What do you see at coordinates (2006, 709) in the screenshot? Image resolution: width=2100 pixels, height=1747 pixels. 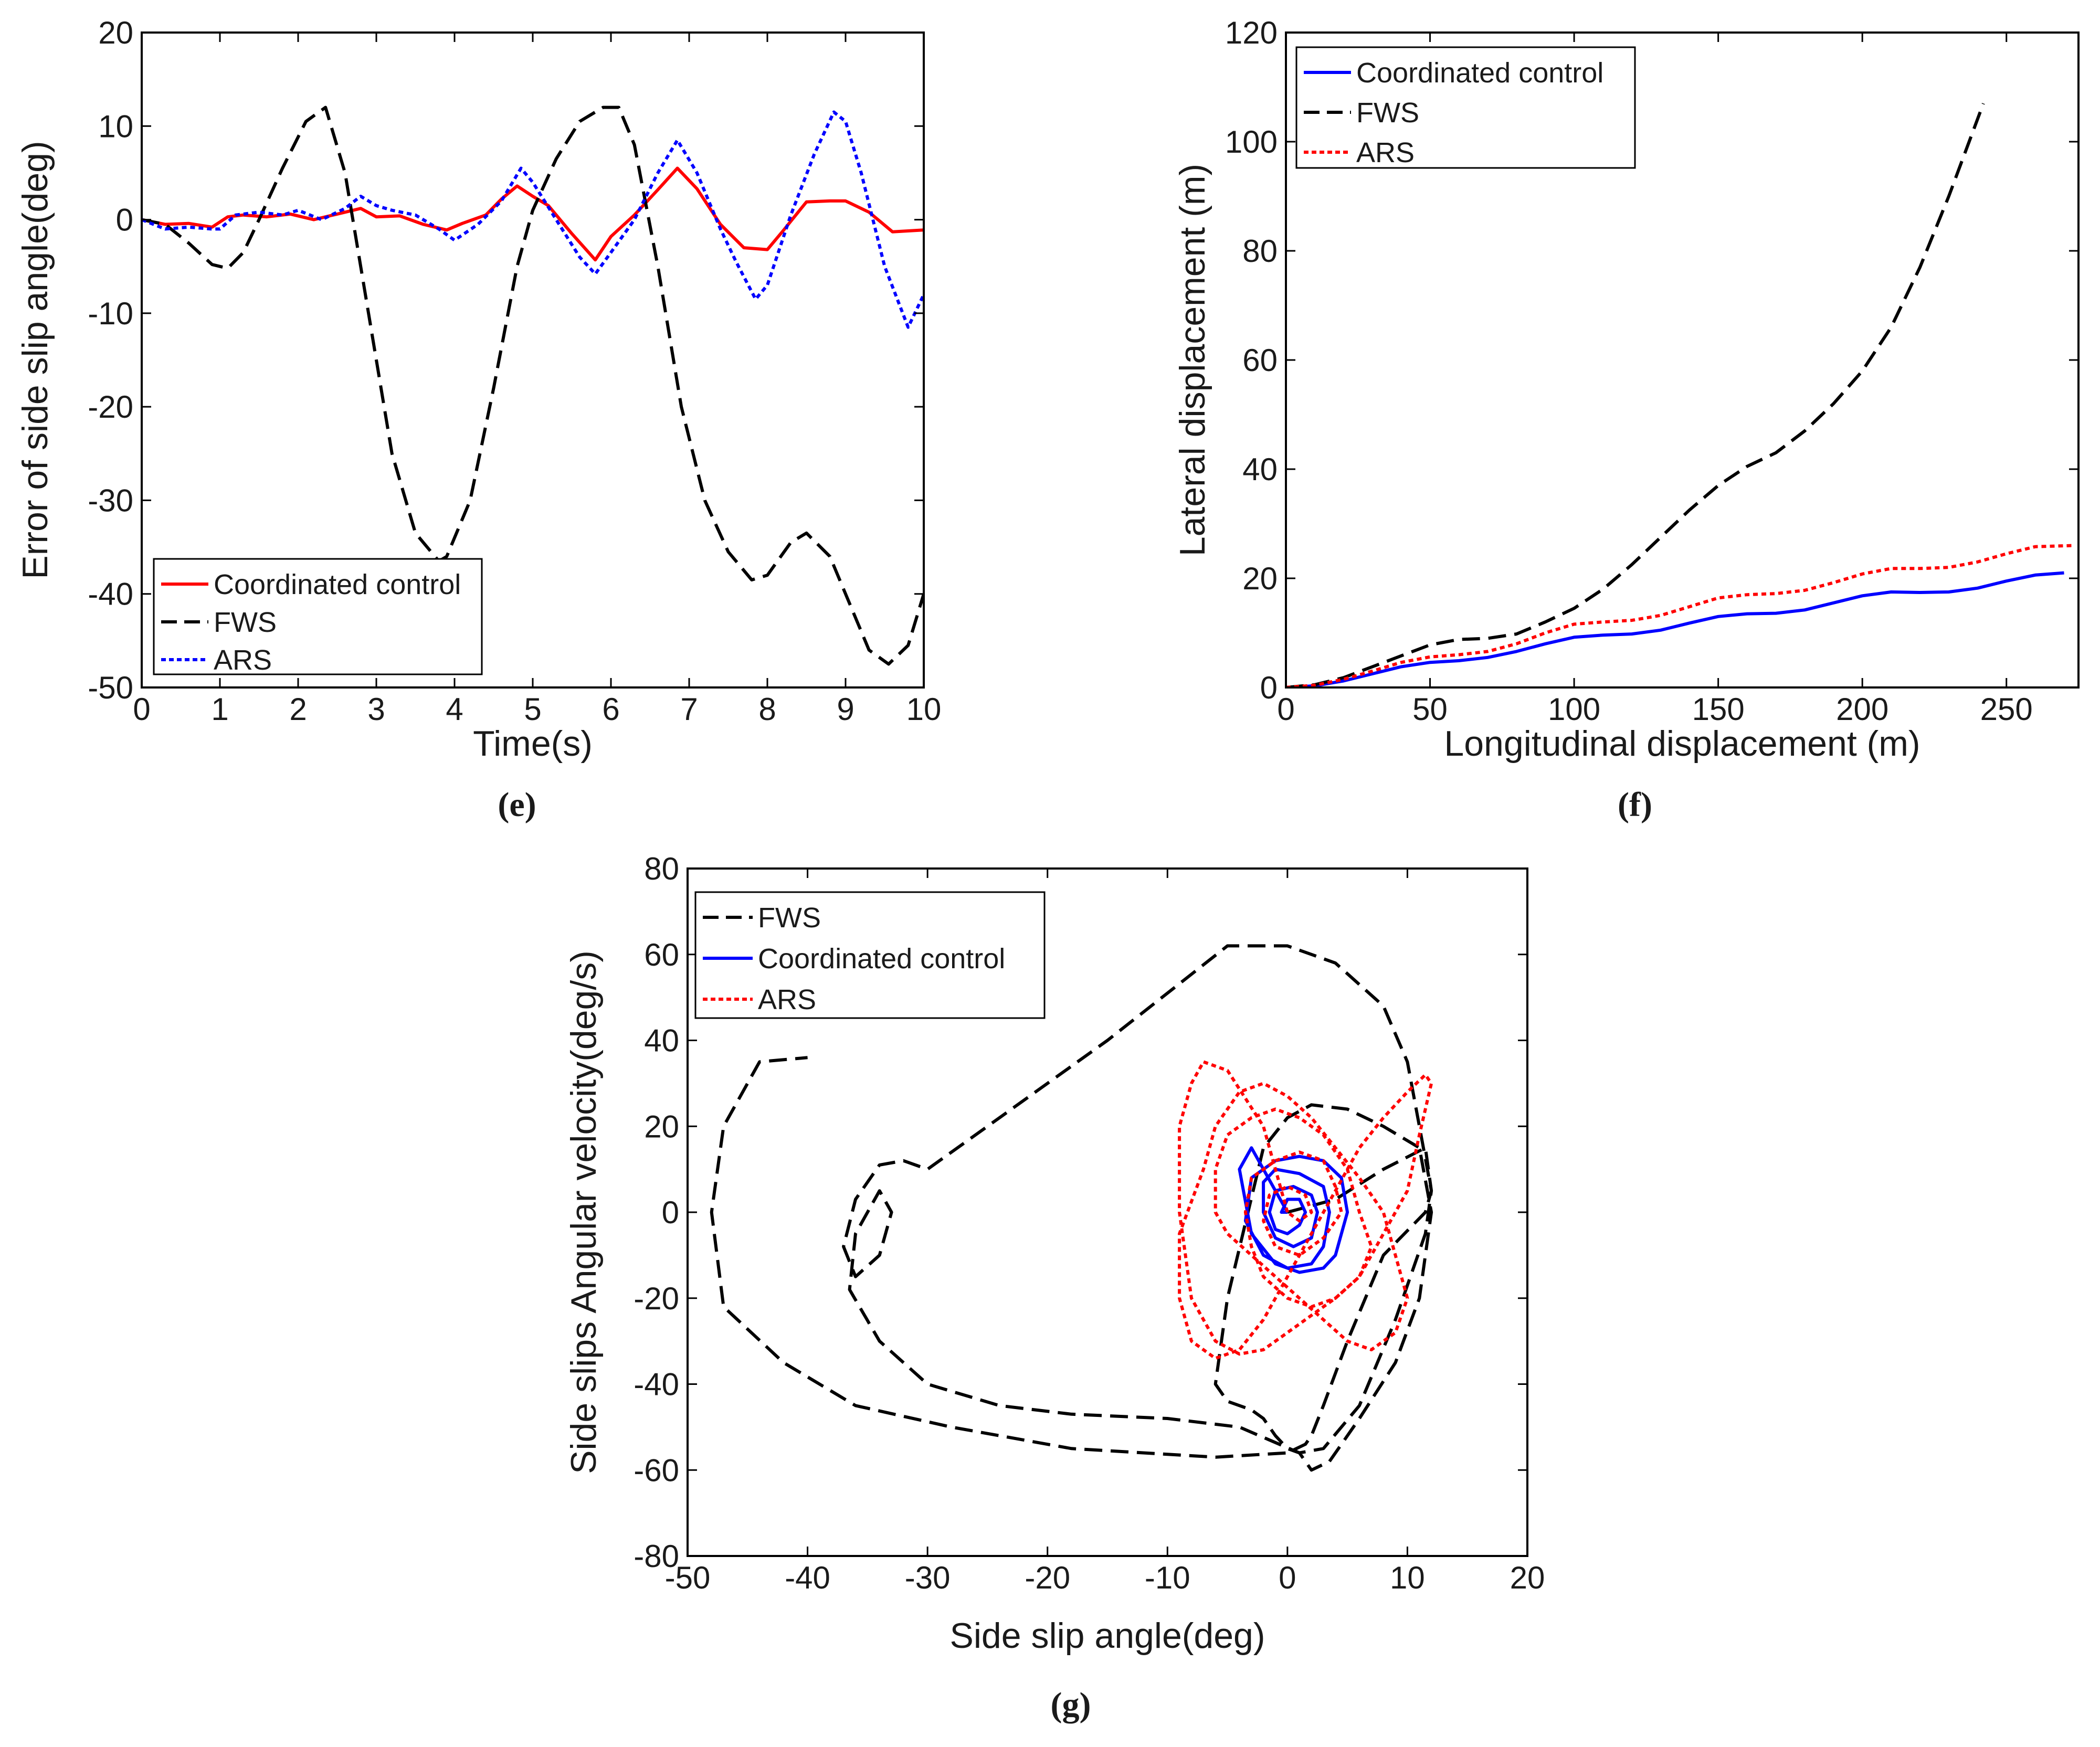 I see `x-tick-label: 250` at bounding box center [2006, 709].